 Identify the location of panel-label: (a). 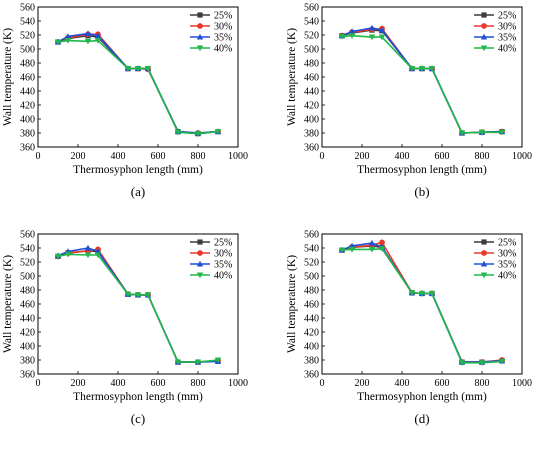
(138, 191).